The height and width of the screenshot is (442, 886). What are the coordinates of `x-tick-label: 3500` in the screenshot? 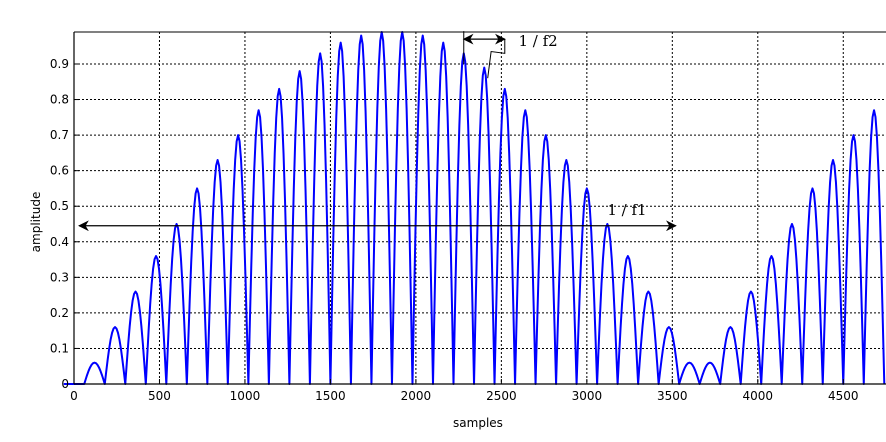 It's located at (672, 396).